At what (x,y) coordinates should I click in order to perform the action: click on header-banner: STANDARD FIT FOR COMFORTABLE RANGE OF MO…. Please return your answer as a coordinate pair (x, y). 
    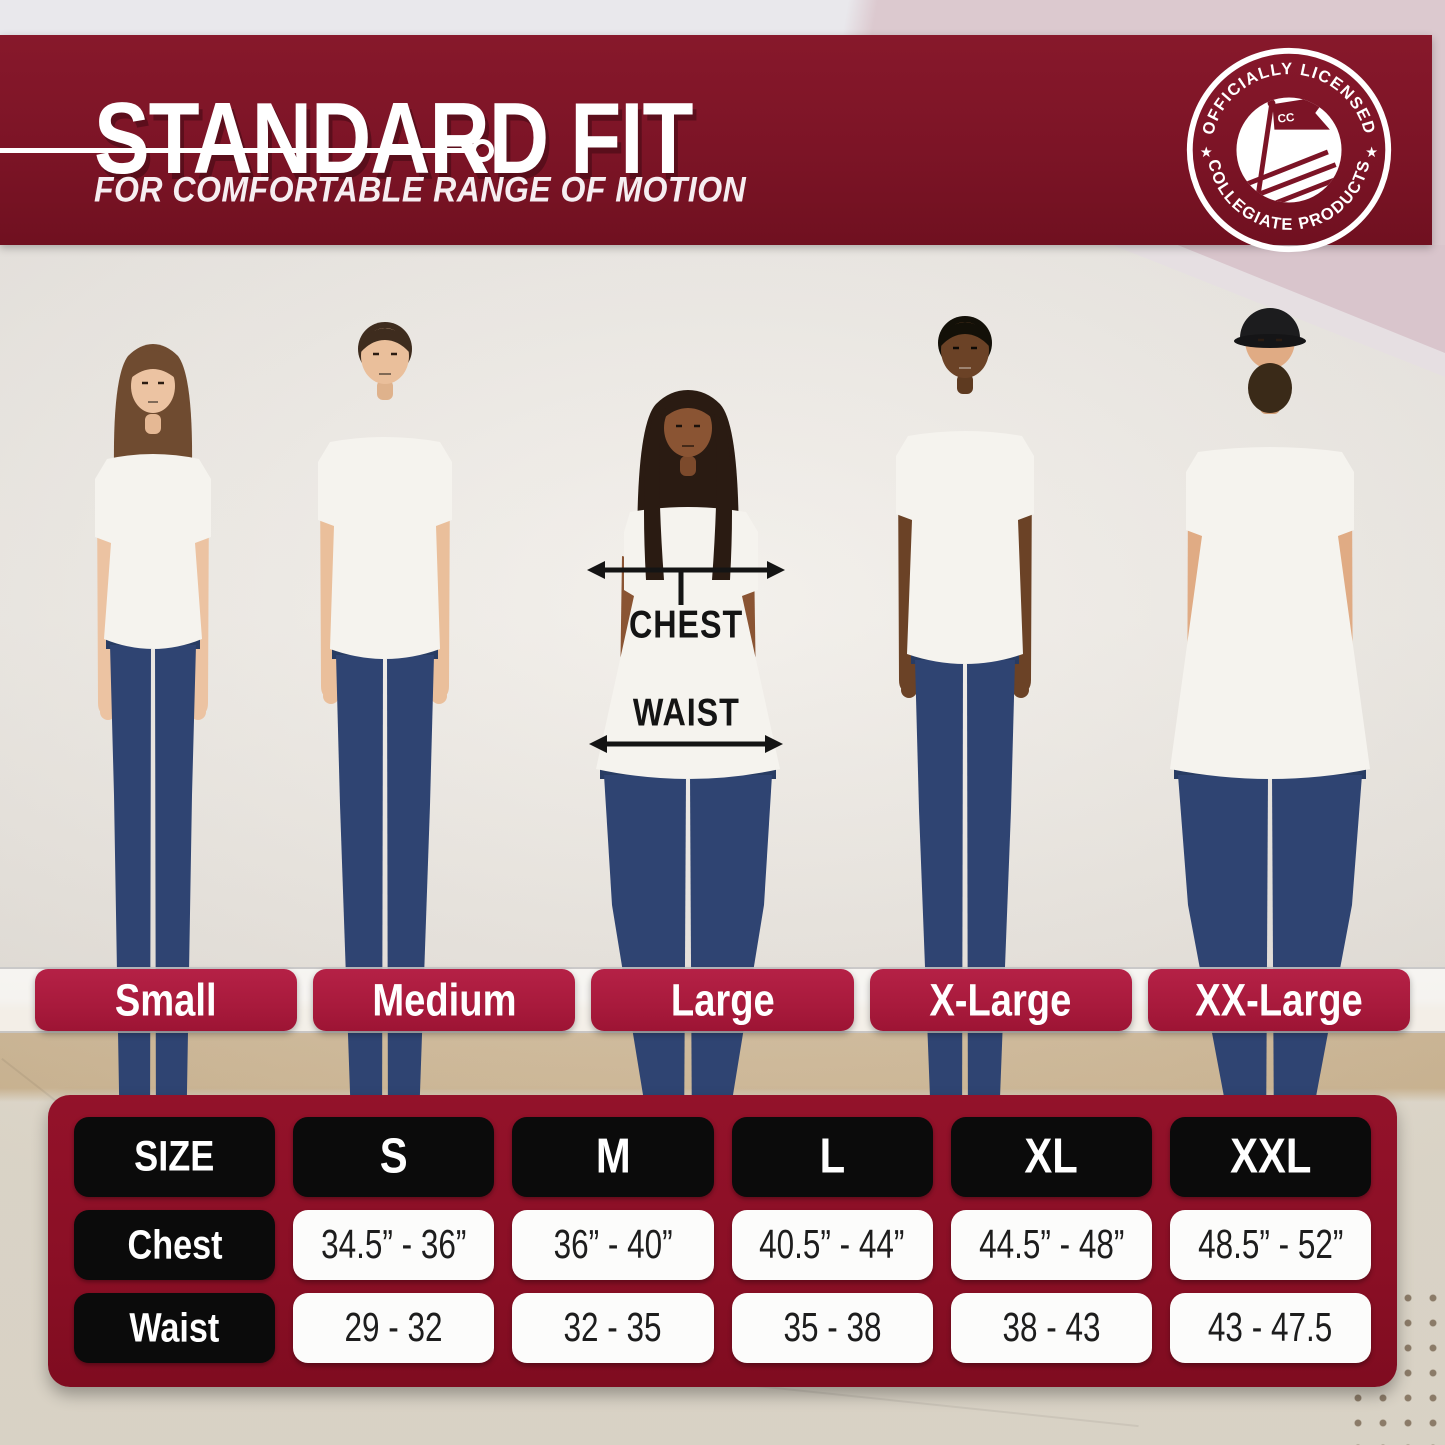
    Looking at the image, I should click on (716, 144).